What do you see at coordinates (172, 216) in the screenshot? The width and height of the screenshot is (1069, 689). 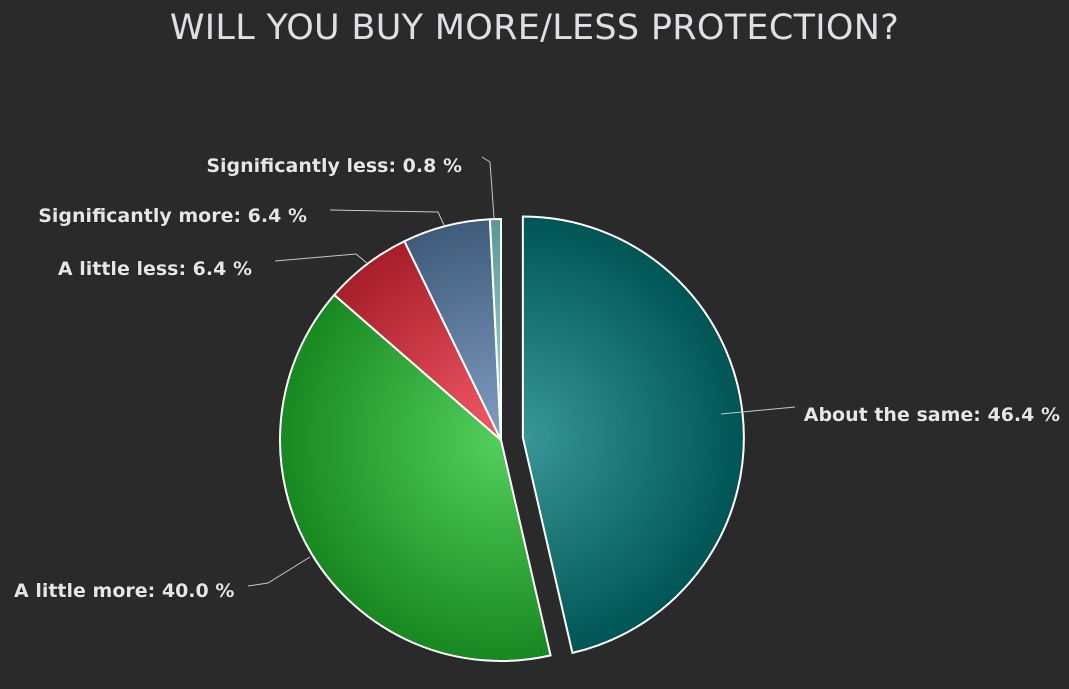 I see `data-label: Significantly more: 6.4 %` at bounding box center [172, 216].